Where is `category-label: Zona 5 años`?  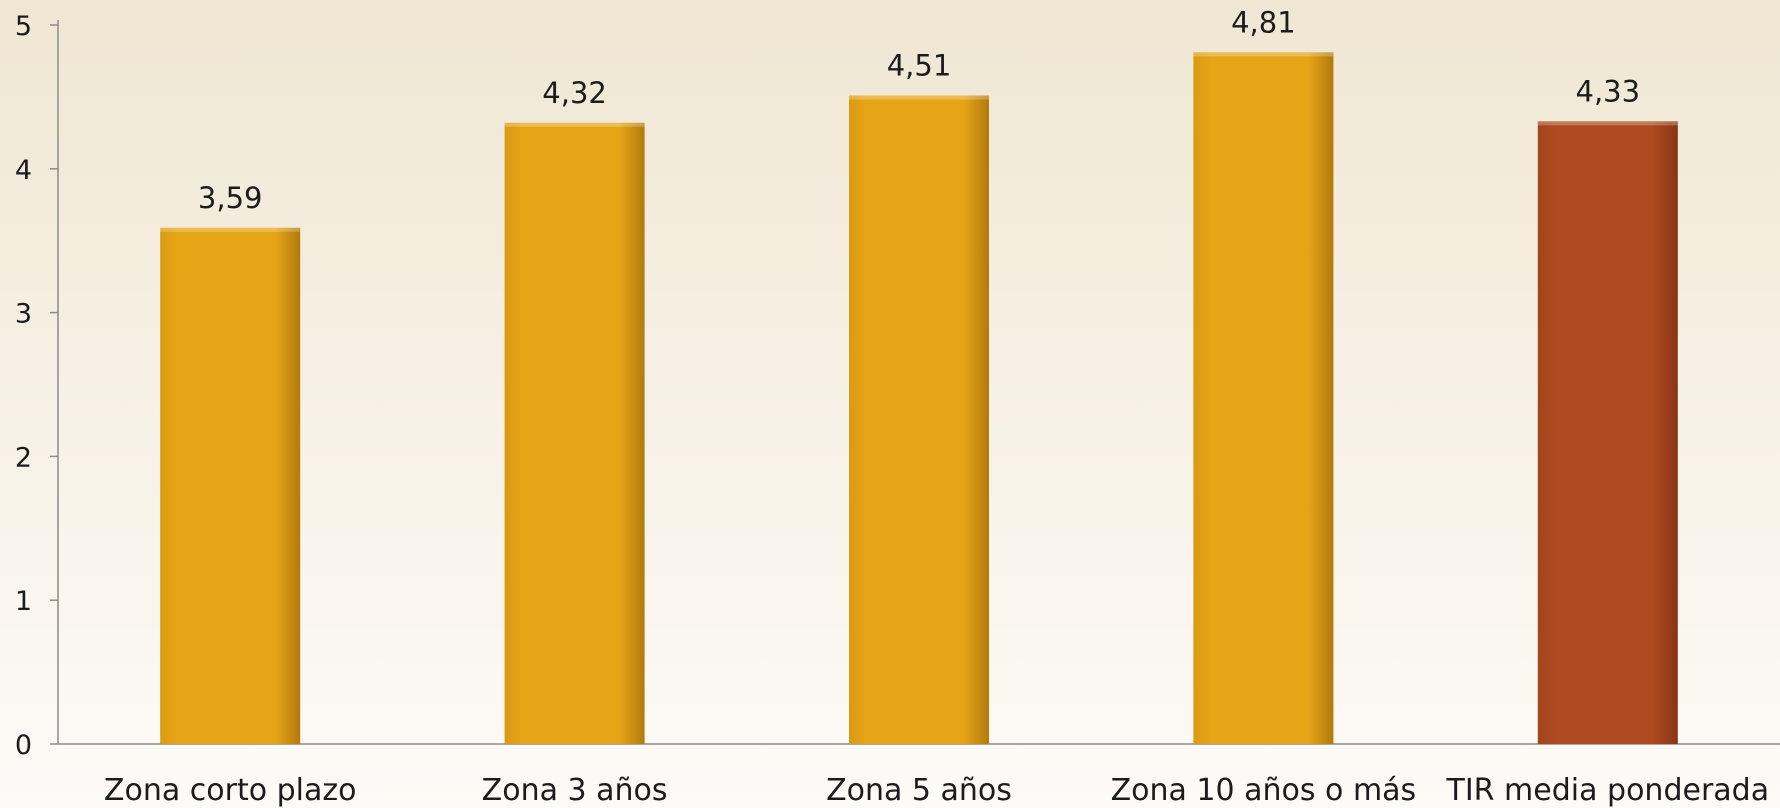
category-label: Zona 5 años is located at coordinates (919, 790).